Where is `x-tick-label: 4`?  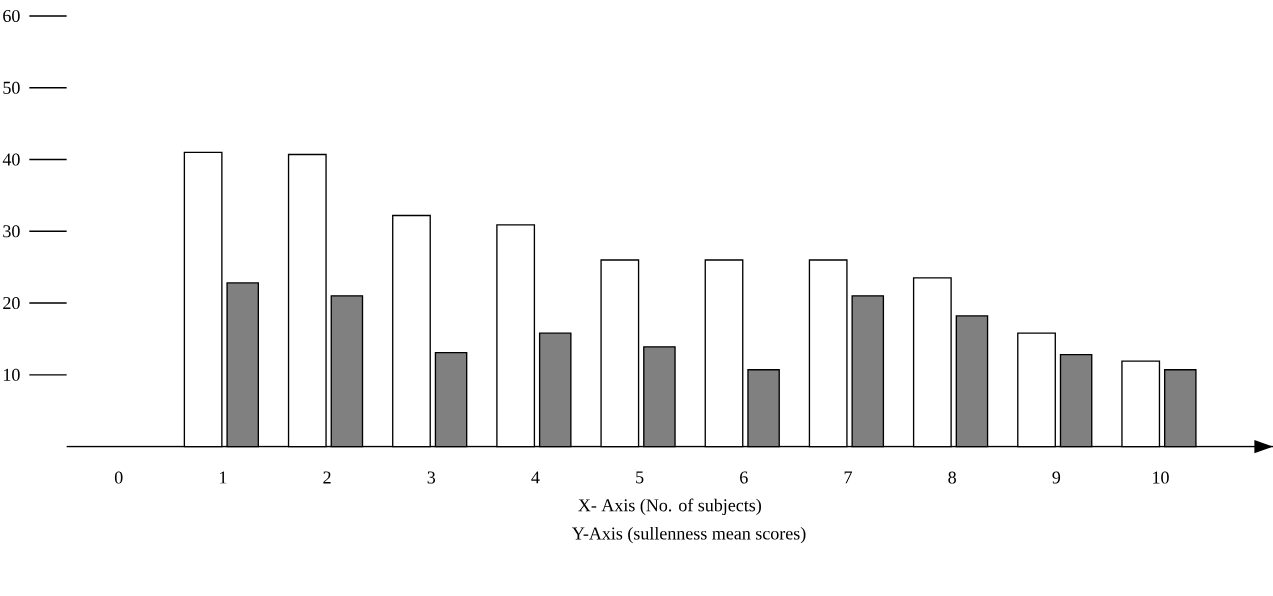
x-tick-label: 4 is located at coordinates (535, 477).